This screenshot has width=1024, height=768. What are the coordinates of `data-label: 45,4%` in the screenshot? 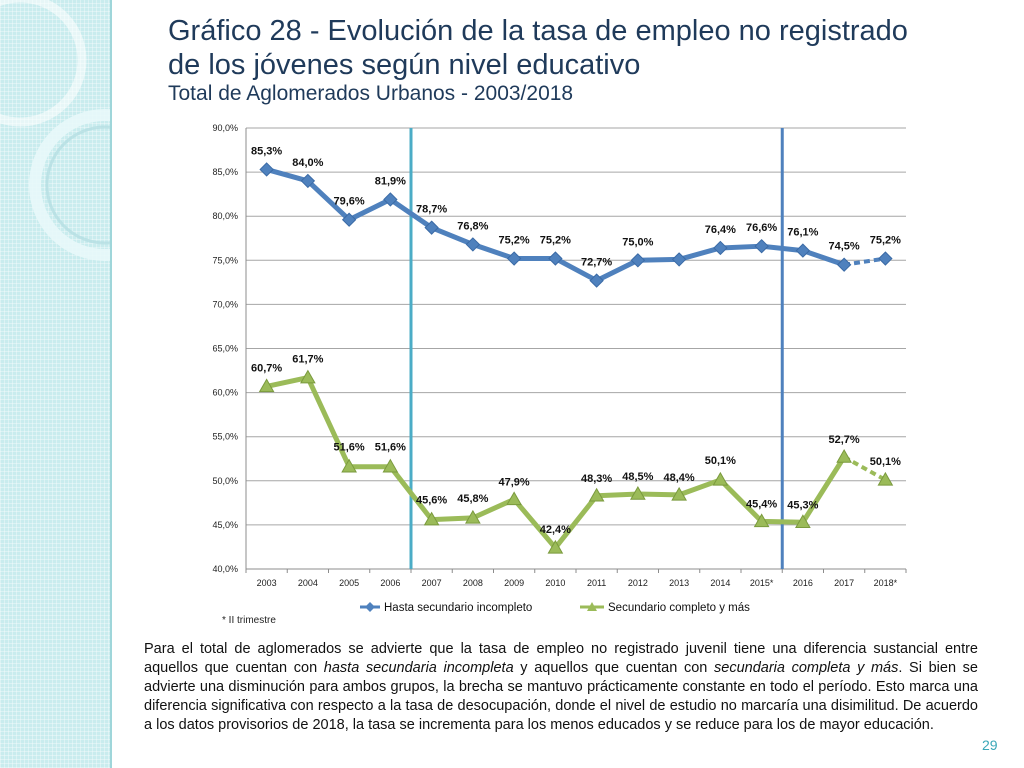 It's located at (761, 504).